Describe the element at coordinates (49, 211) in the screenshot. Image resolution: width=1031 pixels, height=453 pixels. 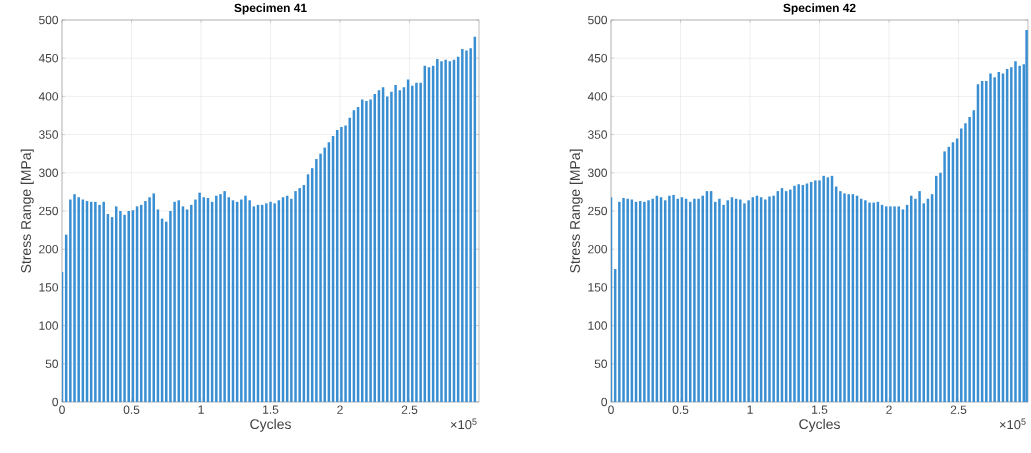
I see `y-tick-label: 250` at that location.